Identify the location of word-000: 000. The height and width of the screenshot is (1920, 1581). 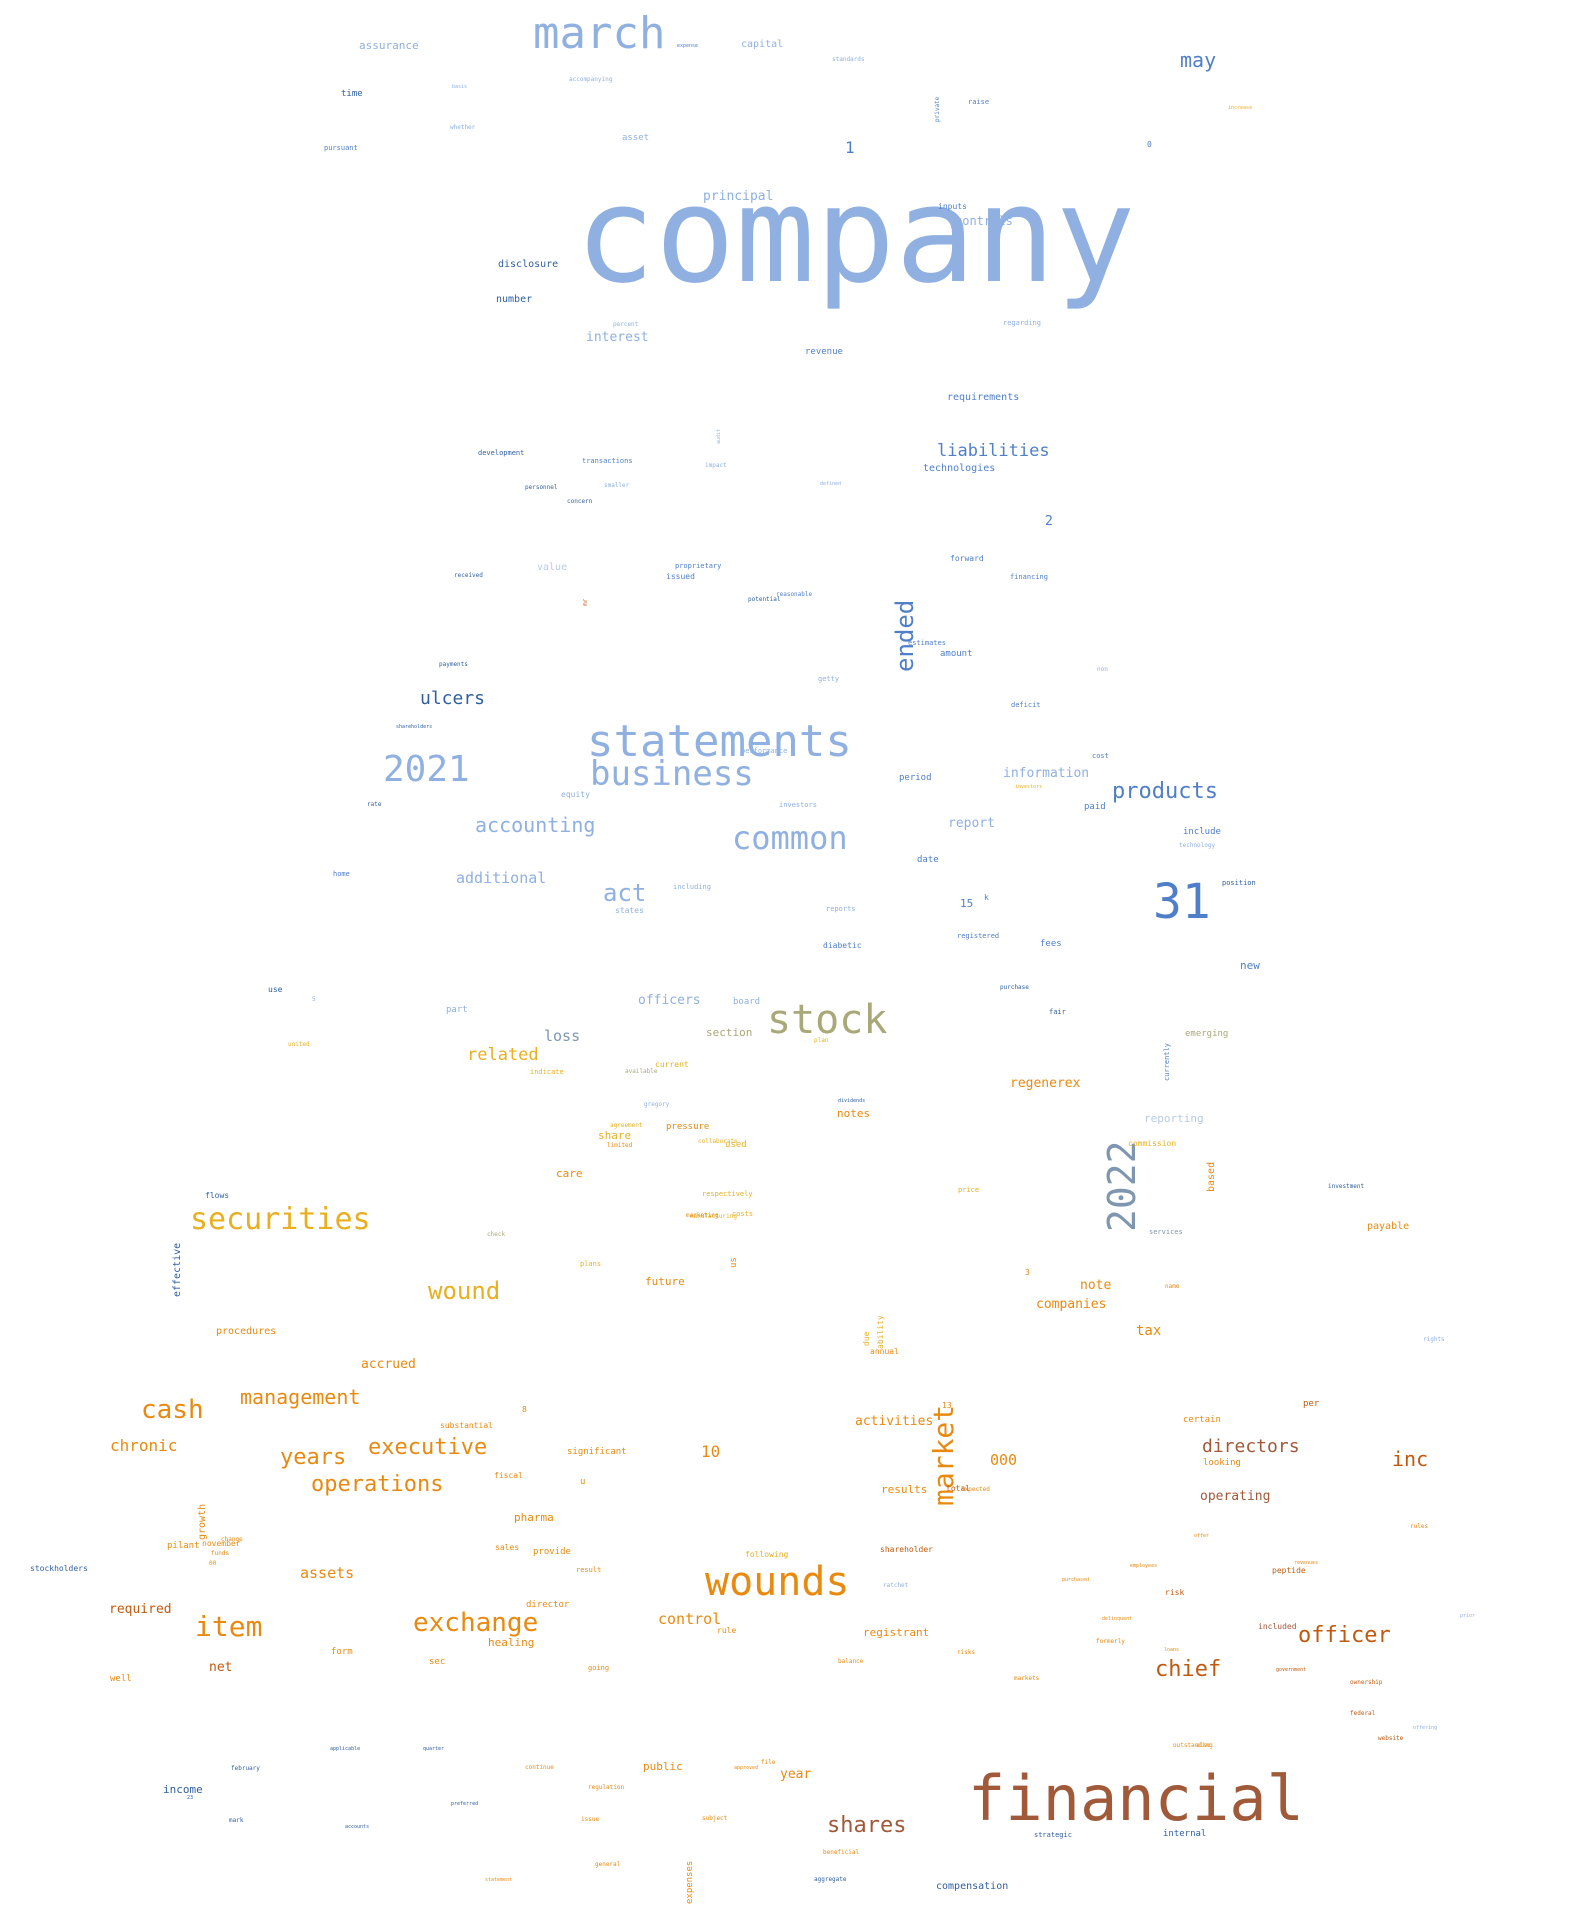
(1004, 1460).